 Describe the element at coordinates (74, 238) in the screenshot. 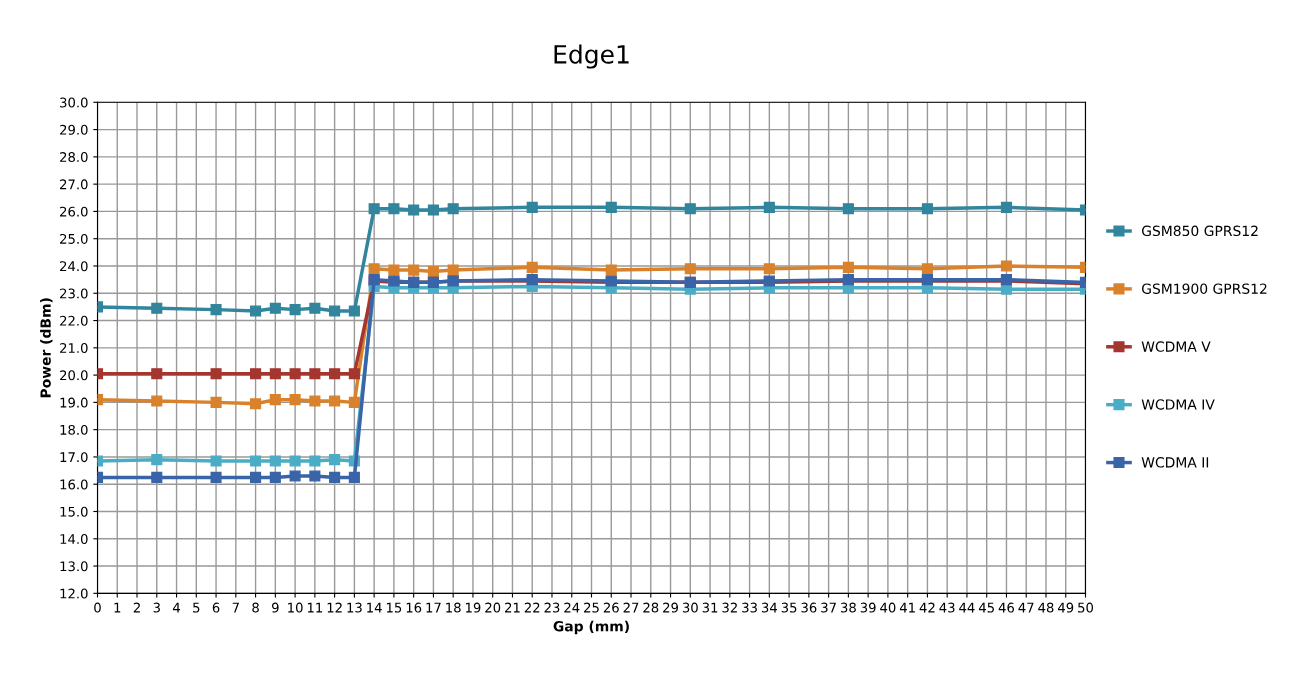

I see `y-tick-label: 25.0` at that location.